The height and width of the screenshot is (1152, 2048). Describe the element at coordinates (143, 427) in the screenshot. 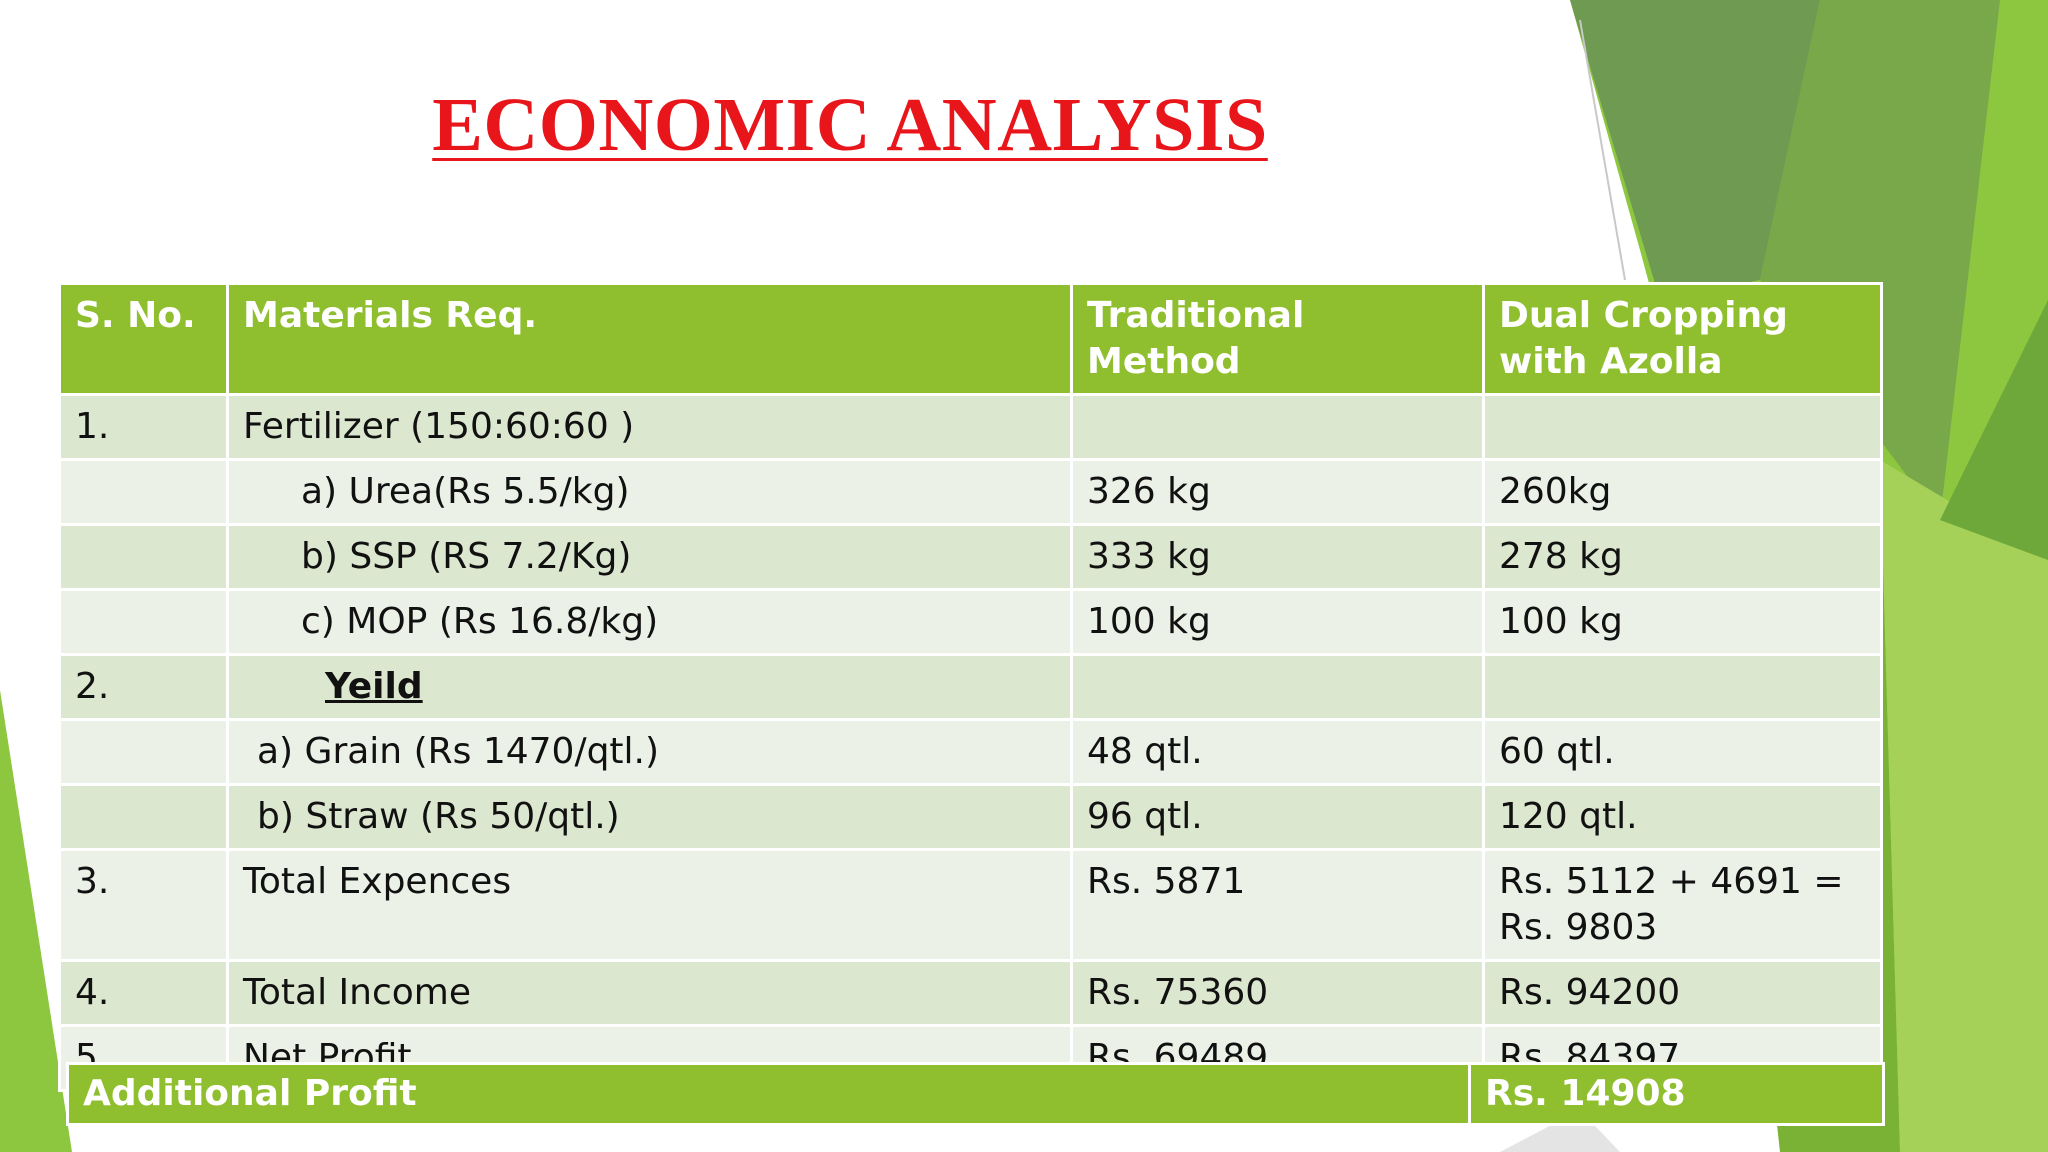

I see `cell-sno: 1.` at that location.